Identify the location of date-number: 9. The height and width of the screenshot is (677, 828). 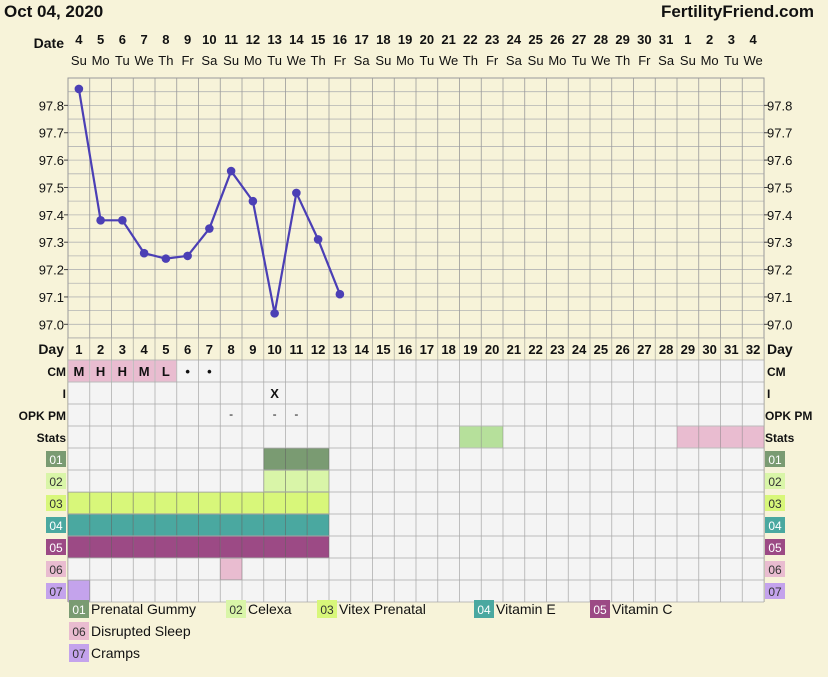
(187, 39).